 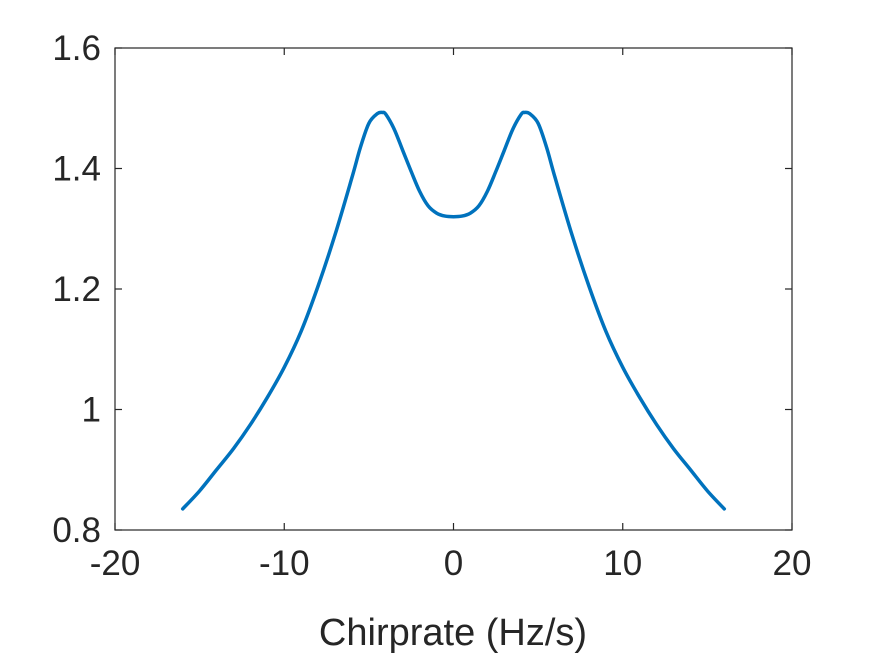 I want to click on x-tick-label: 10, so click(x=622, y=563).